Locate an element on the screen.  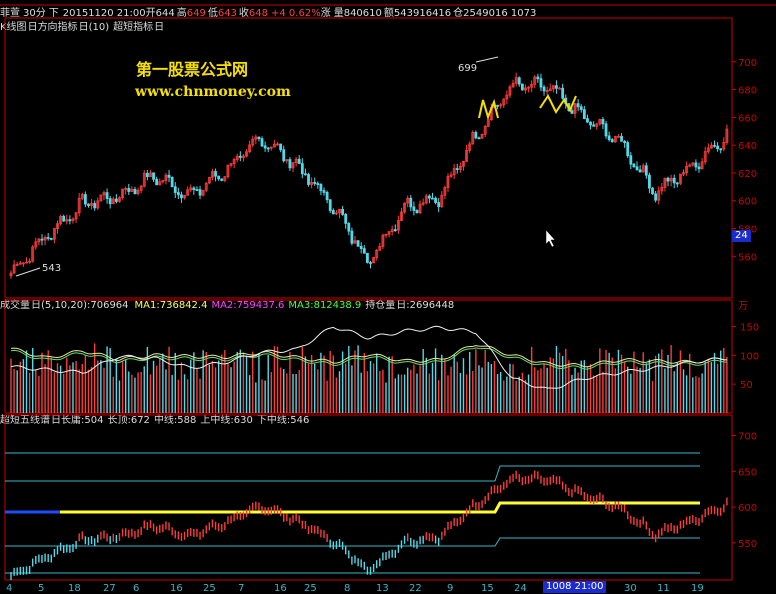
low-label: 低 is located at coordinates (212, 13).